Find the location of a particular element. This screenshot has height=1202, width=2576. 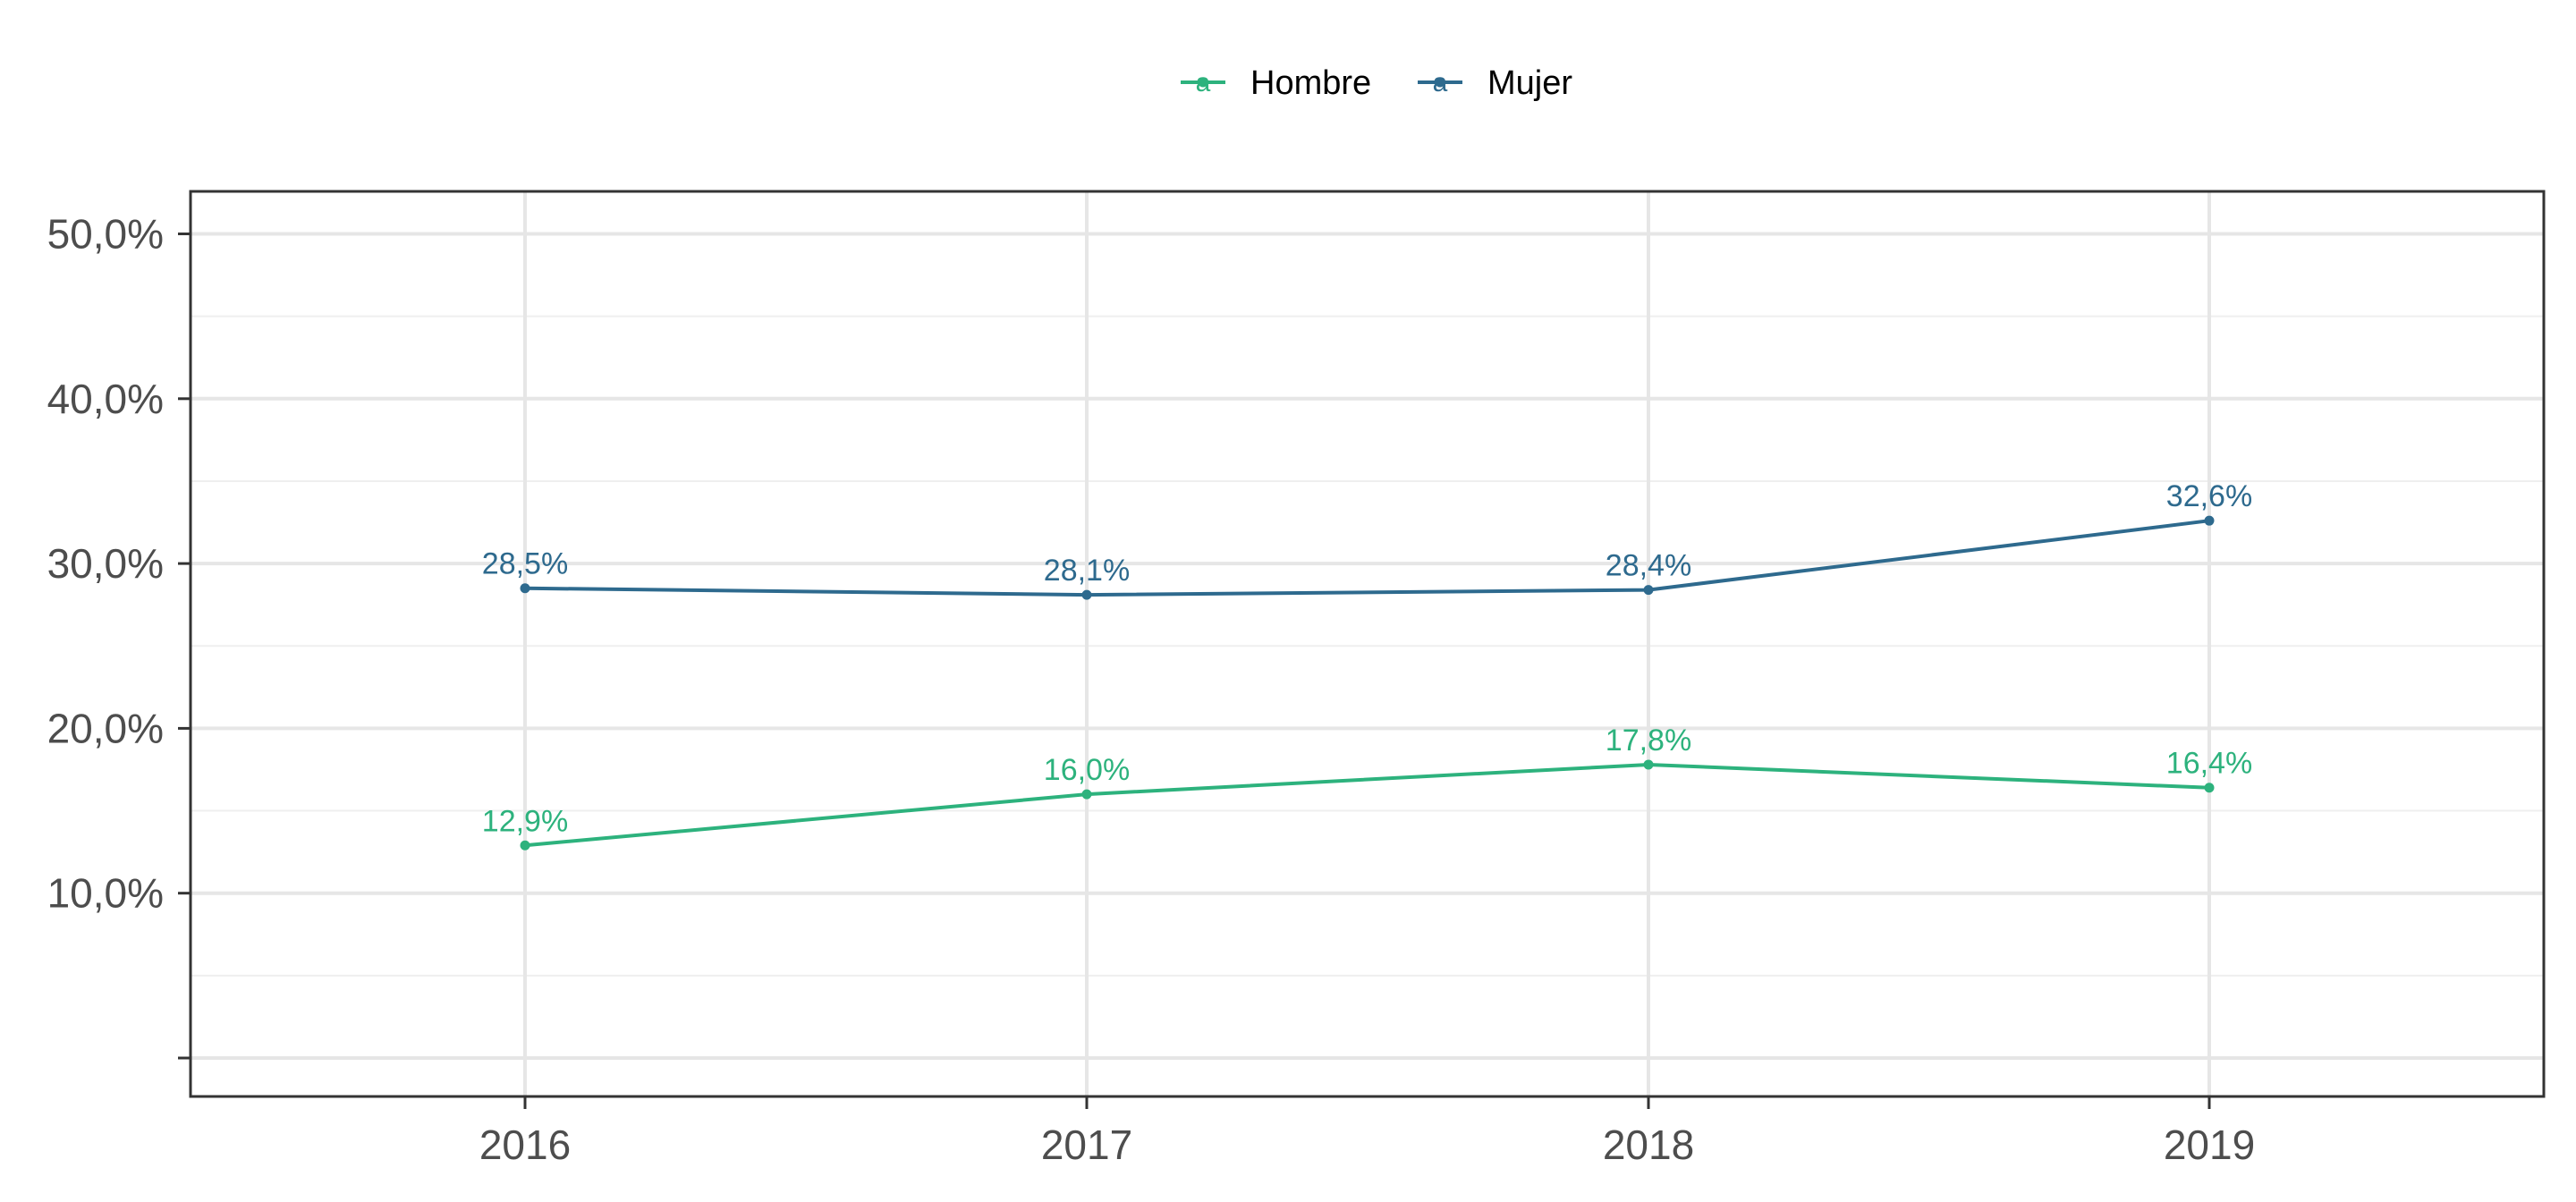

x-tick-label: 2019 is located at coordinates (2209, 1145).